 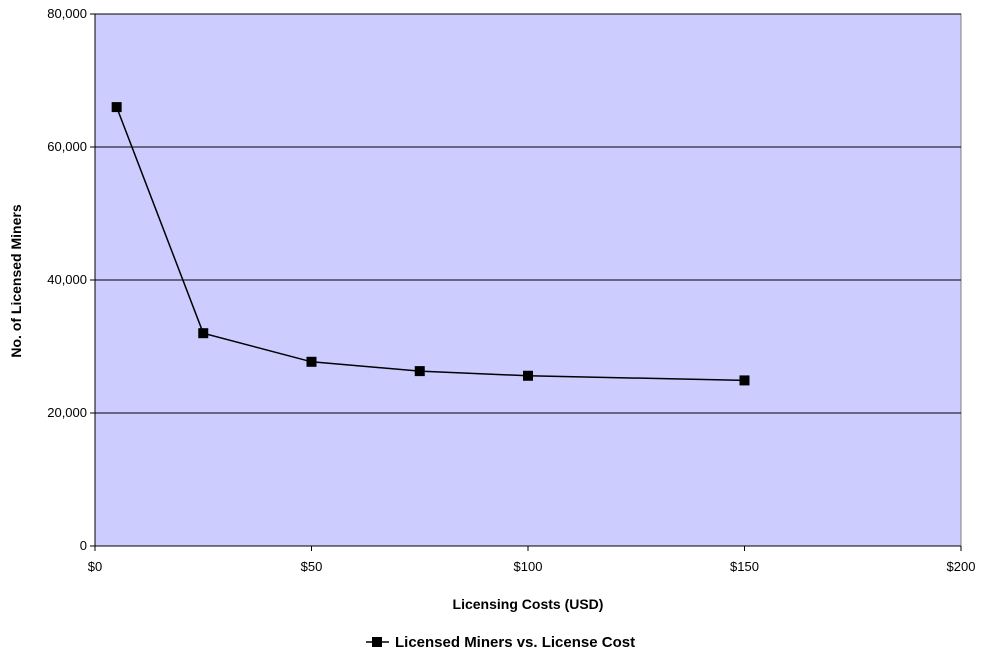 I want to click on y-tick-label: 40,000, so click(x=67, y=279).